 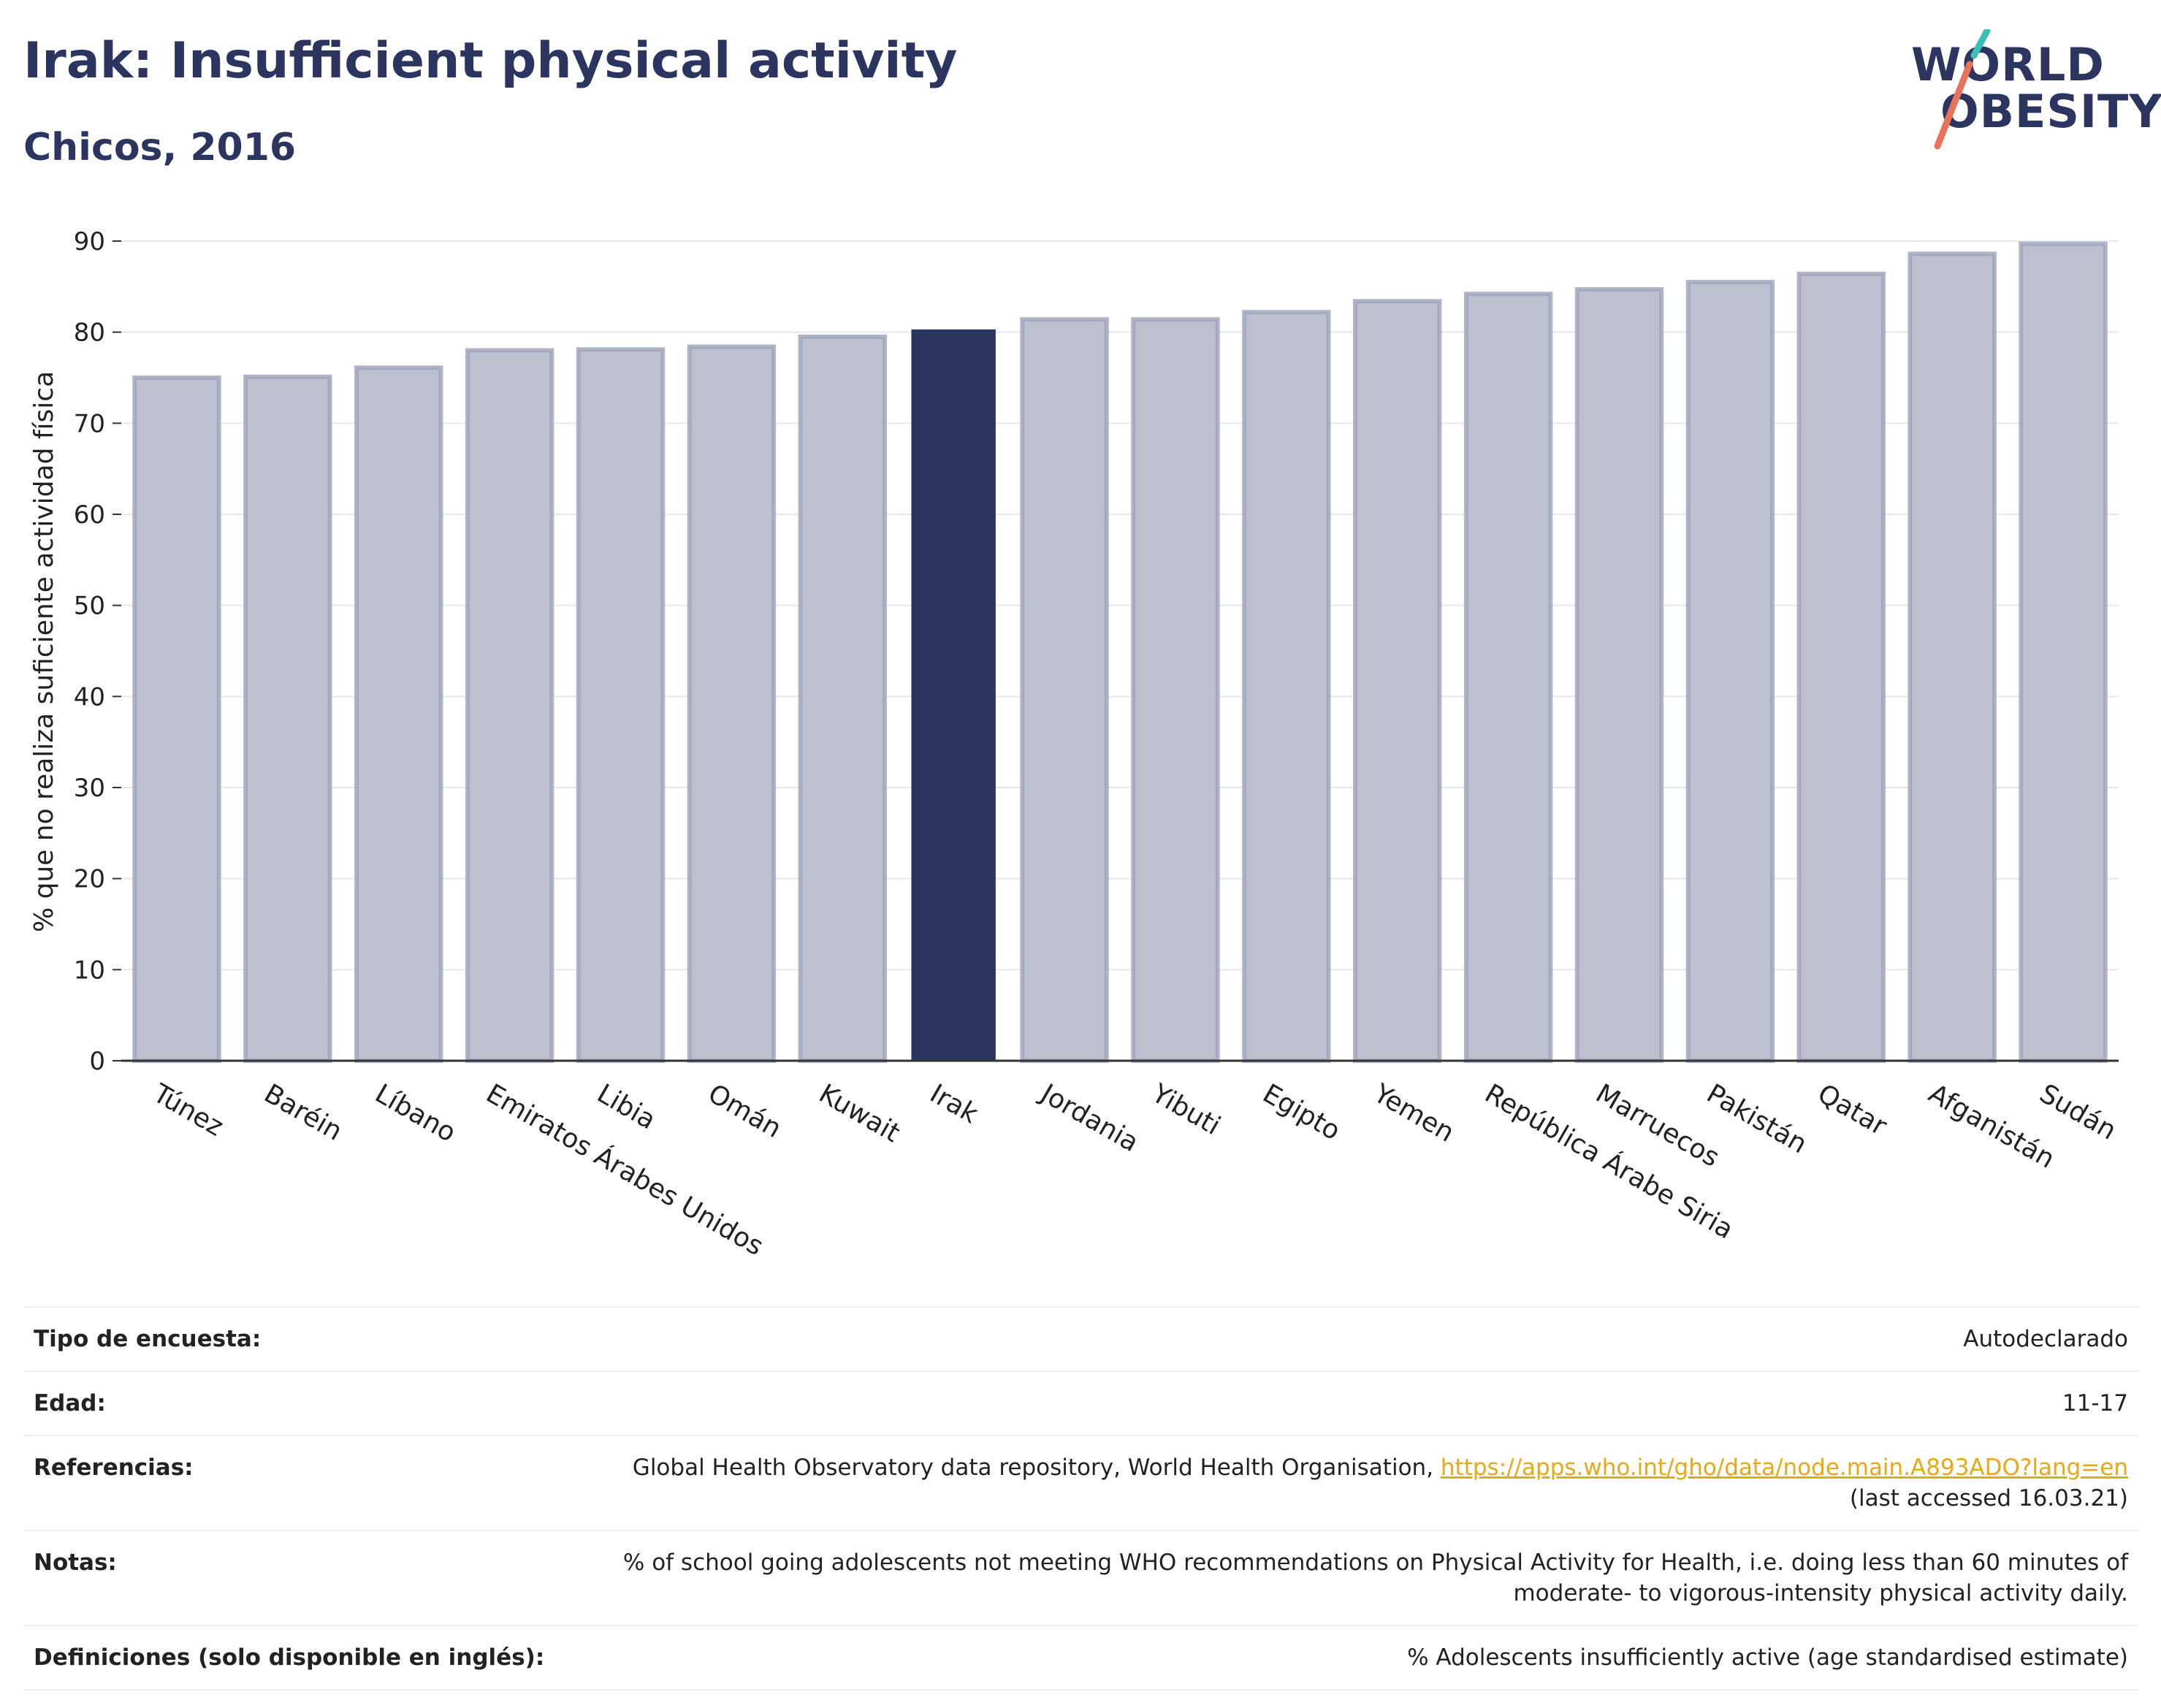 I want to click on x-tick-label: Qatar, so click(x=1852, y=1109).